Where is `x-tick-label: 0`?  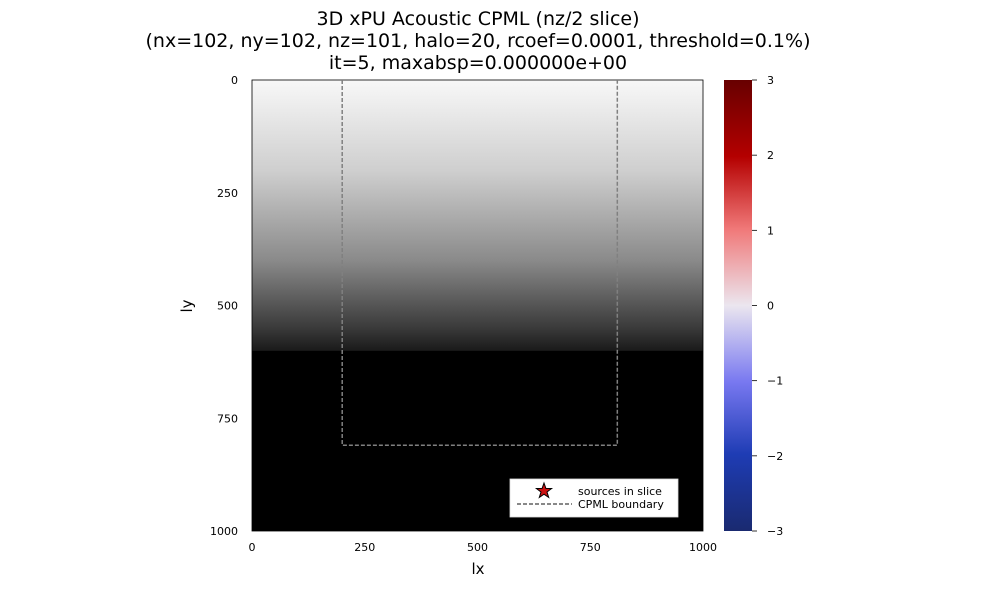
x-tick-label: 0 is located at coordinates (252, 547).